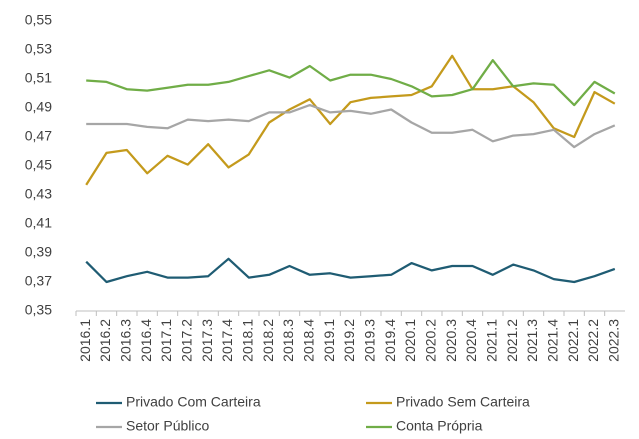 The height and width of the screenshot is (439, 639). Describe the element at coordinates (268, 340) in the screenshot. I see `x-tick-label: 2018.2` at that location.